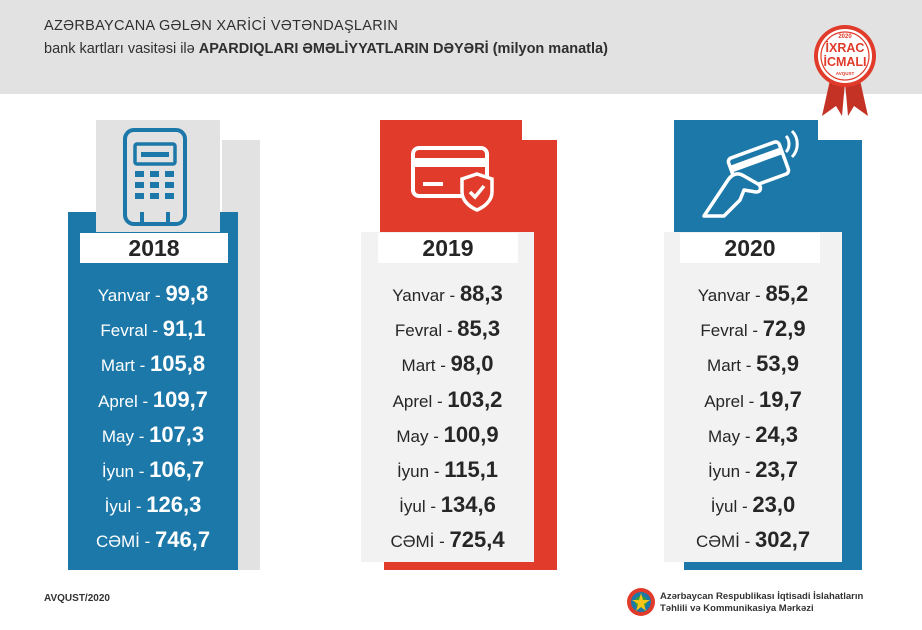  What do you see at coordinates (180, 399) in the screenshot?
I see `value-label: 109,7` at bounding box center [180, 399].